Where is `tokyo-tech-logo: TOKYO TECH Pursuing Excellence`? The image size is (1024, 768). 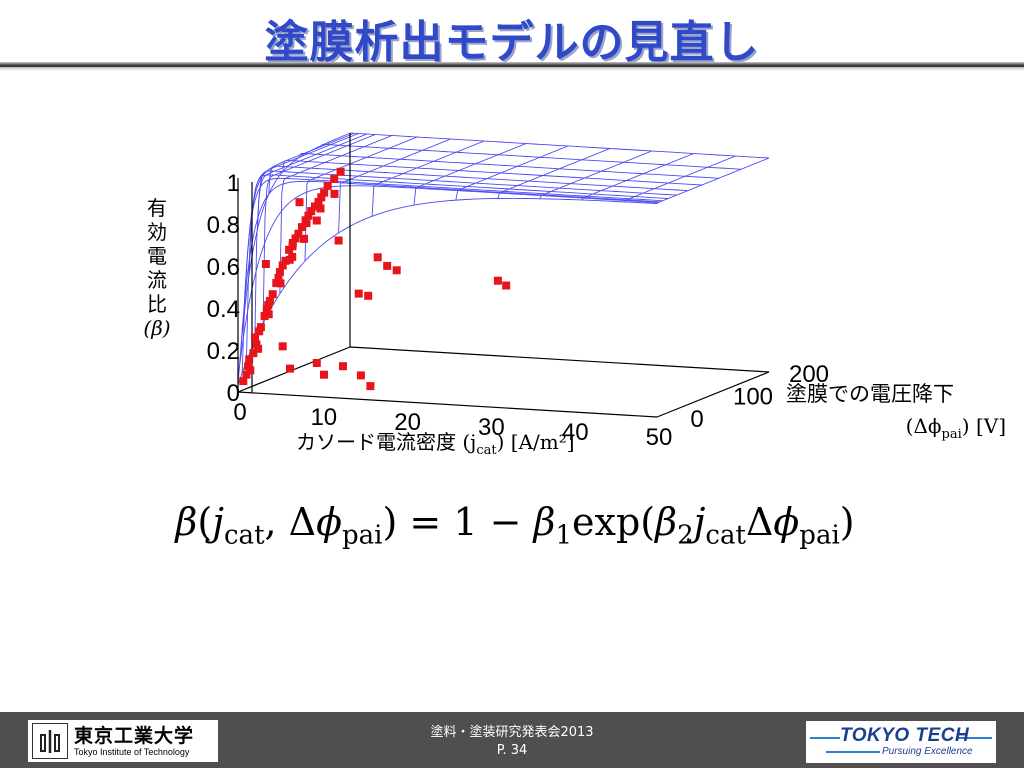 tokyo-tech-logo: TOKYO TECH Pursuing Excellence is located at coordinates (901, 742).